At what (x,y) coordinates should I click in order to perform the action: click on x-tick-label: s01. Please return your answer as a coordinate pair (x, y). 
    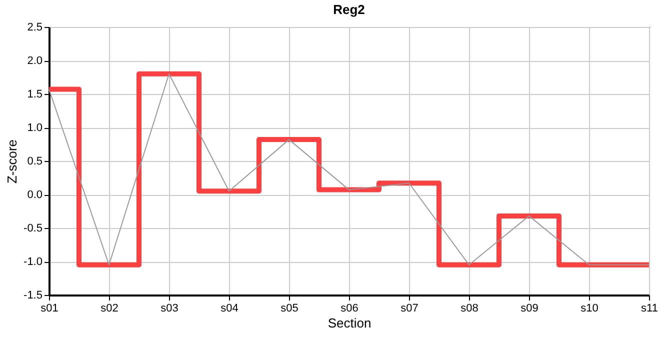
    Looking at the image, I should click on (49, 308).